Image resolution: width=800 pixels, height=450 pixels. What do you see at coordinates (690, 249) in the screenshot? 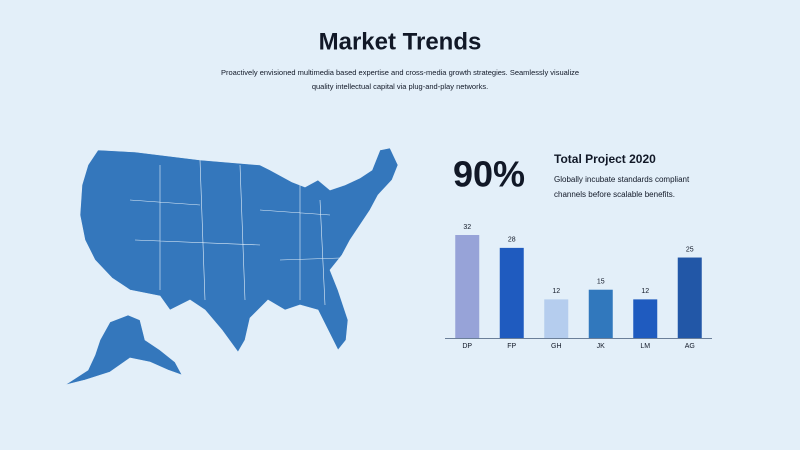
I see `value-label: 25` at bounding box center [690, 249].